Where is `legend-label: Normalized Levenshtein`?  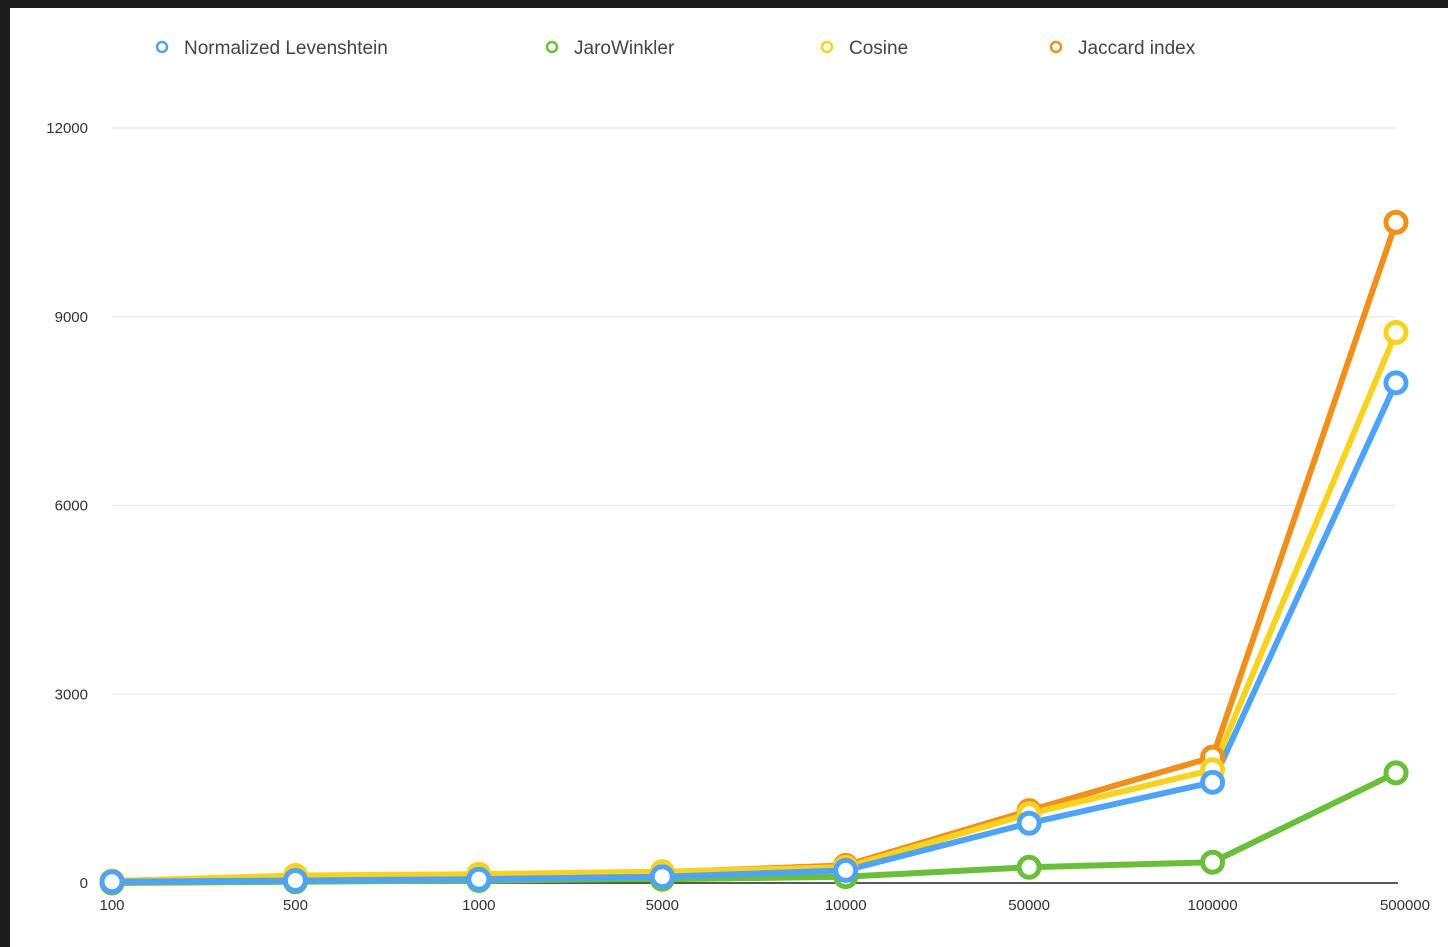
legend-label: Normalized Levenshtein is located at coordinates (286, 48).